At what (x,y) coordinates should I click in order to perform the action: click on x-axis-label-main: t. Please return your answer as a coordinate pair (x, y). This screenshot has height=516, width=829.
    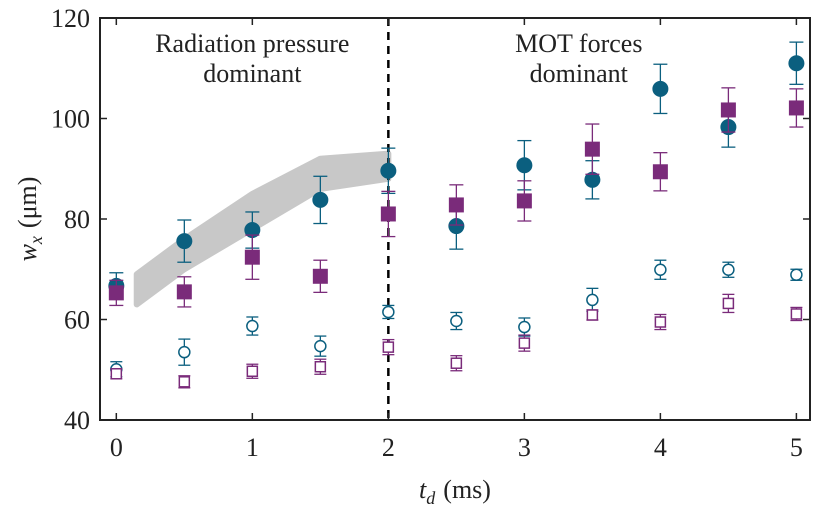
    Looking at the image, I should click on (423, 489).